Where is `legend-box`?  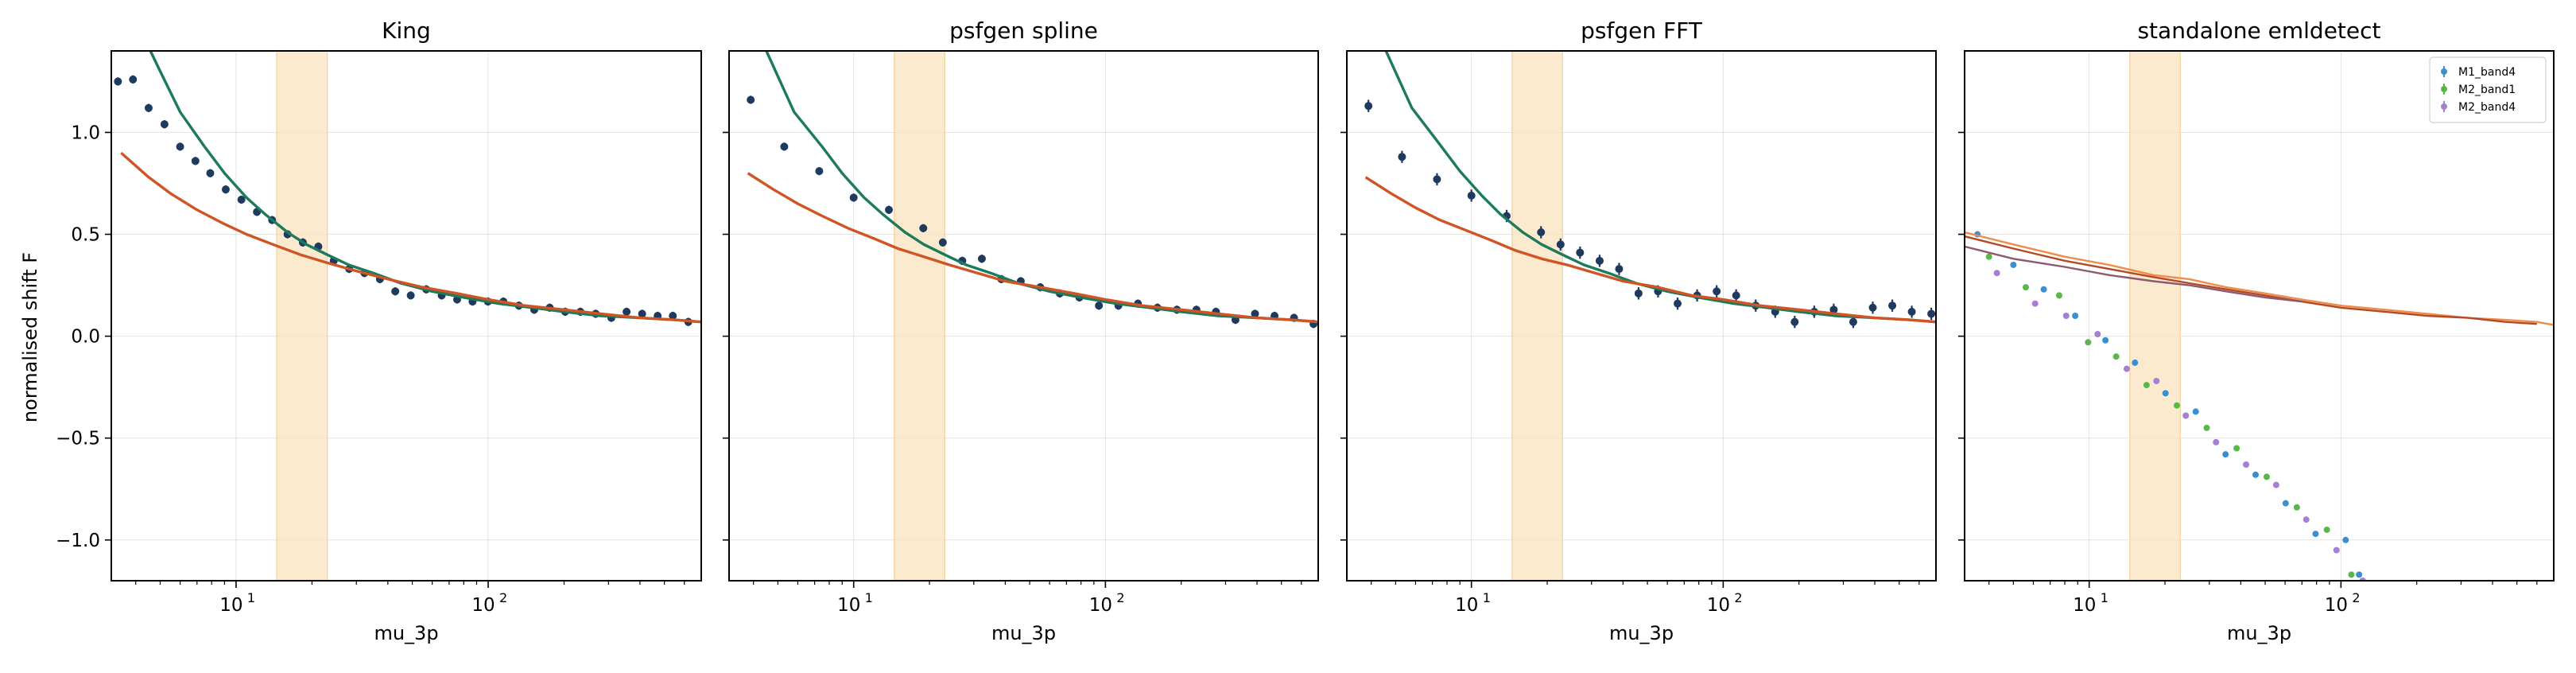 legend-box is located at coordinates (2488, 89).